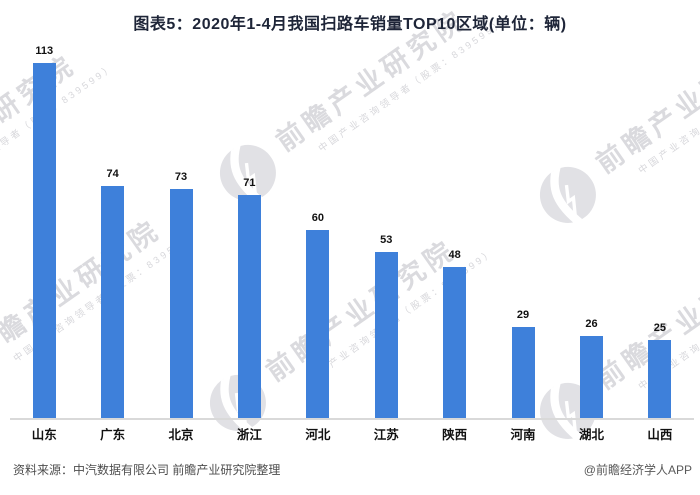 The image size is (700, 495). Describe the element at coordinates (318, 323) in the screenshot. I see `bar-河北` at that location.